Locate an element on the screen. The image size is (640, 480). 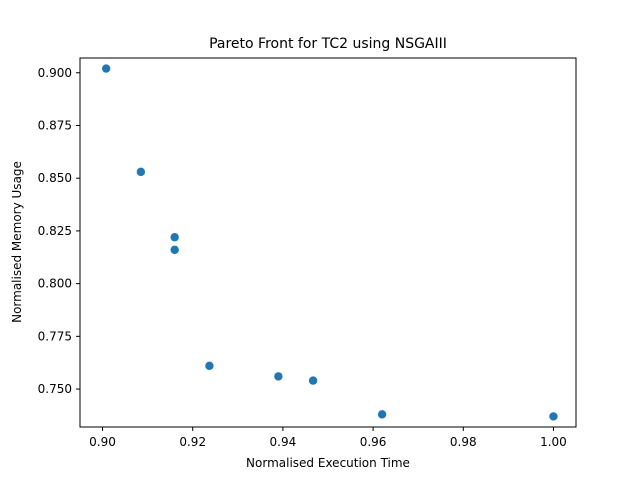
y-tick-label: 0.775 is located at coordinates (55, 336).